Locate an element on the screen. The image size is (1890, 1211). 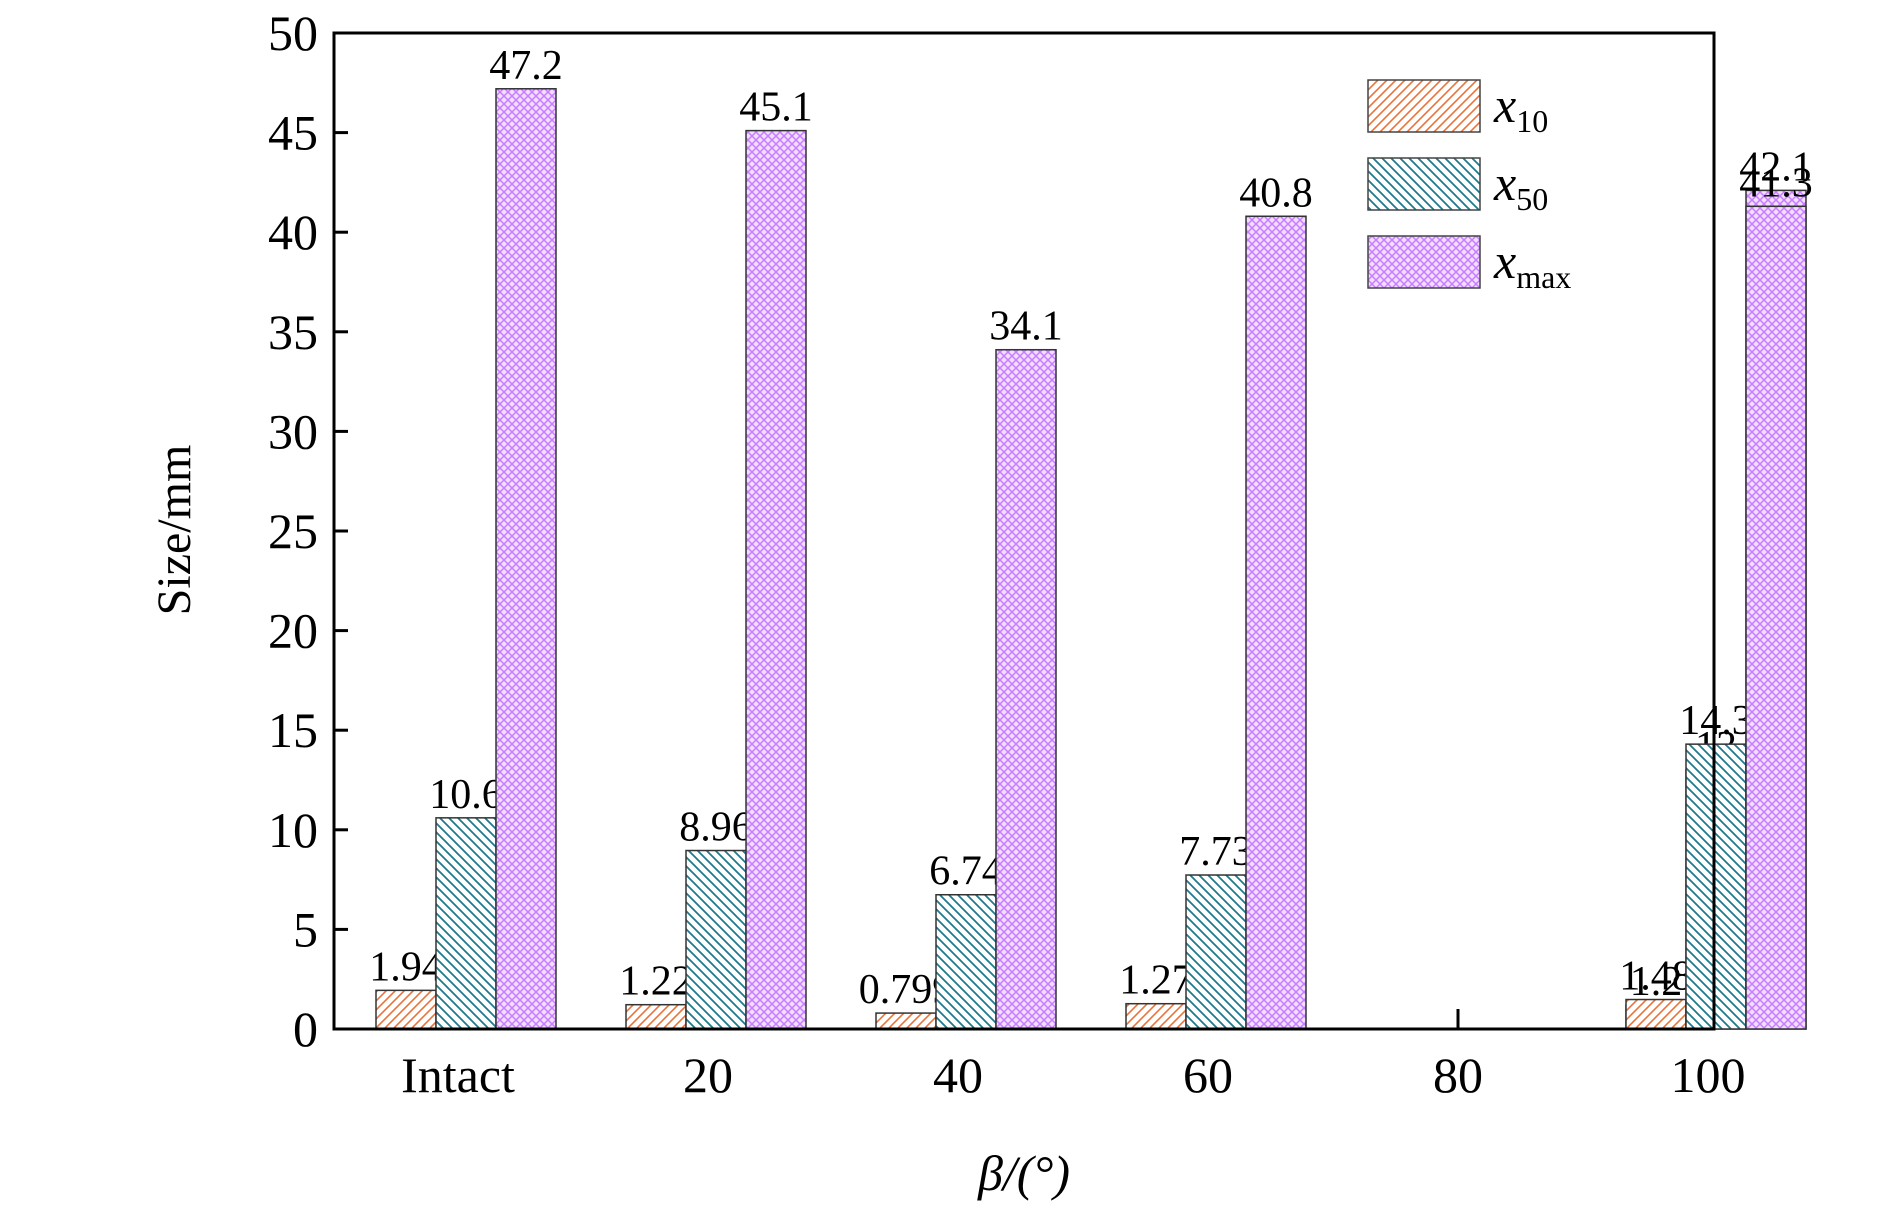
legend-label-x10: x10 is located at coordinates (1520, 108).